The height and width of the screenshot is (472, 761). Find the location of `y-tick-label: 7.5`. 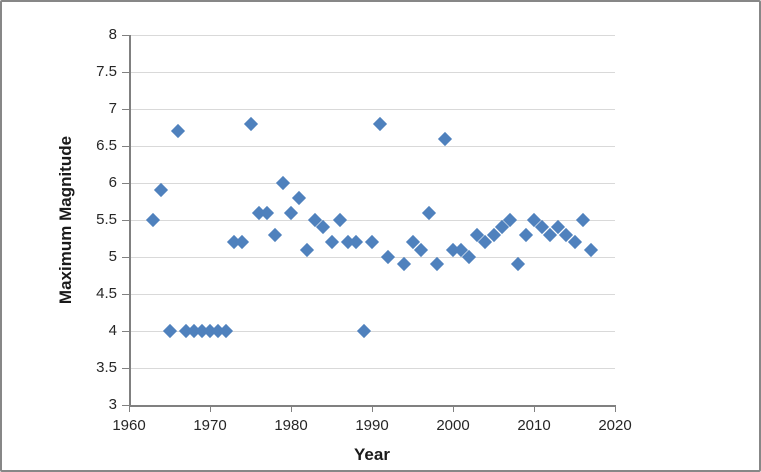

y-tick-label: 7.5 is located at coordinates (106, 71).